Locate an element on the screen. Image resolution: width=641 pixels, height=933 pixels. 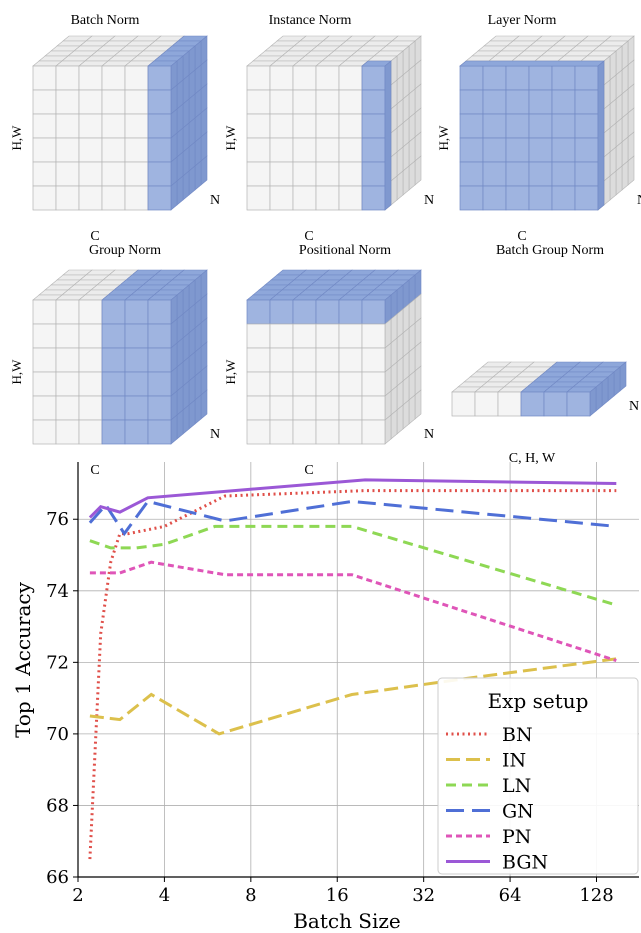
x-tick-label: 128 is located at coordinates (596, 895).